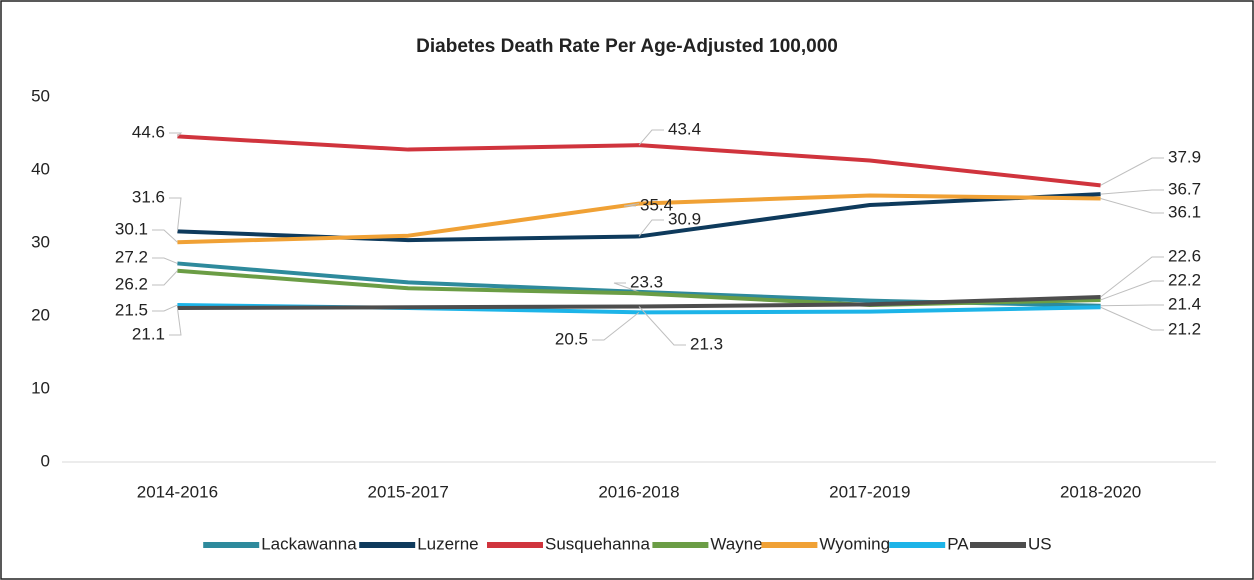 The width and height of the screenshot is (1254, 580). I want to click on legend-label: Lackawanna, so click(309, 543).